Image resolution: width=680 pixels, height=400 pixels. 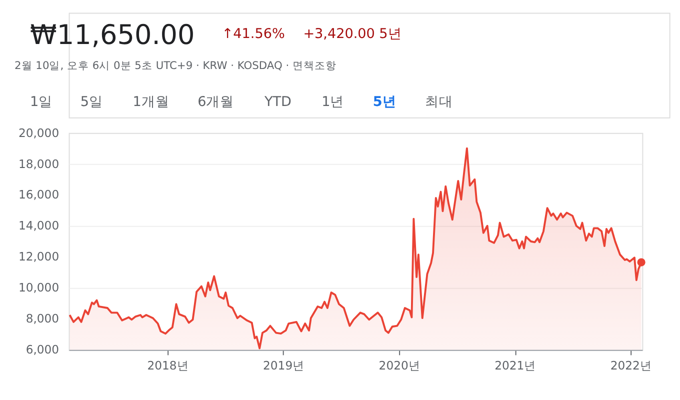 I want to click on text: 최대, so click(x=439, y=102).